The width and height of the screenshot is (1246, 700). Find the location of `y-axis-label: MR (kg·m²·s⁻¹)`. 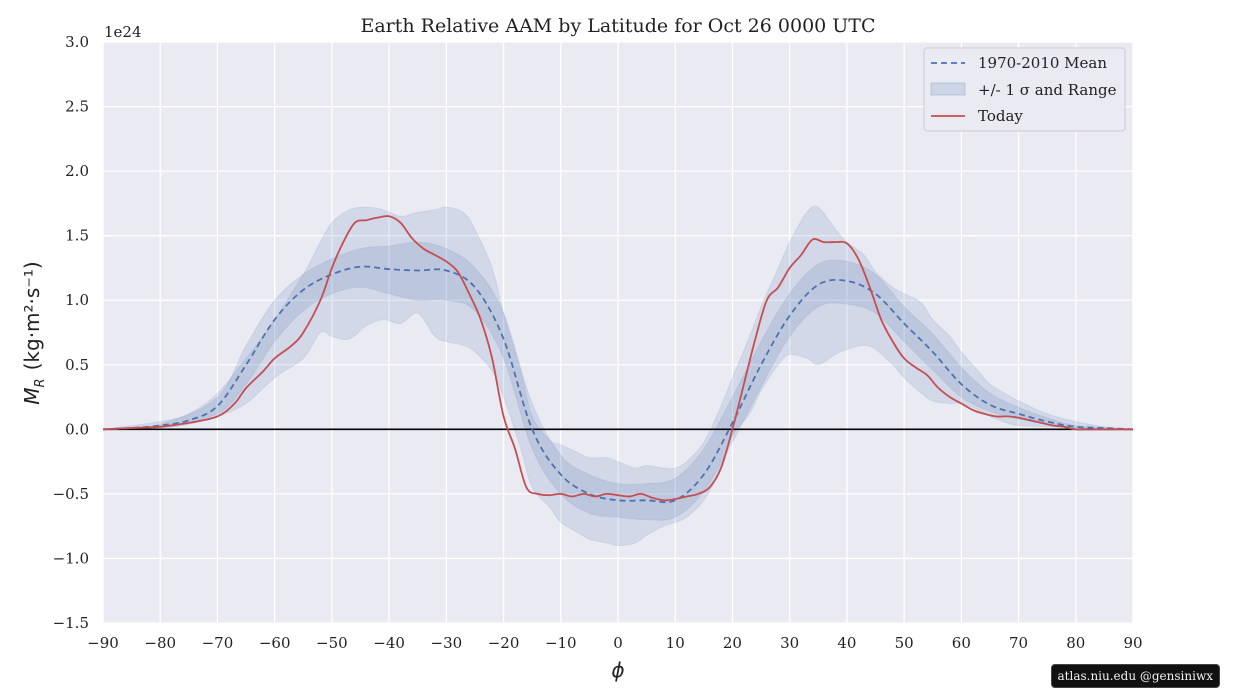

y-axis-label: MR (kg·m²·s⁻¹) is located at coordinates (34, 332).